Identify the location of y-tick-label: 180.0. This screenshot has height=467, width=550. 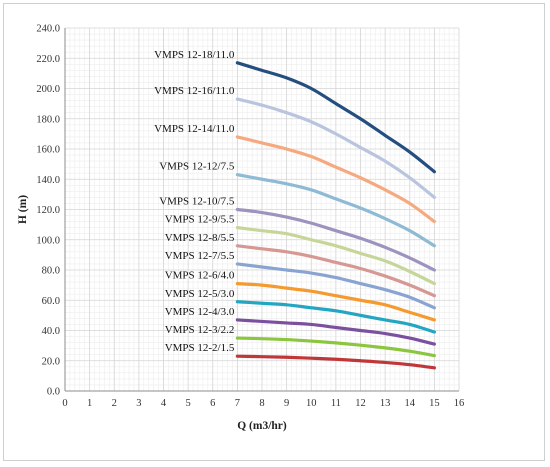
(48, 119).